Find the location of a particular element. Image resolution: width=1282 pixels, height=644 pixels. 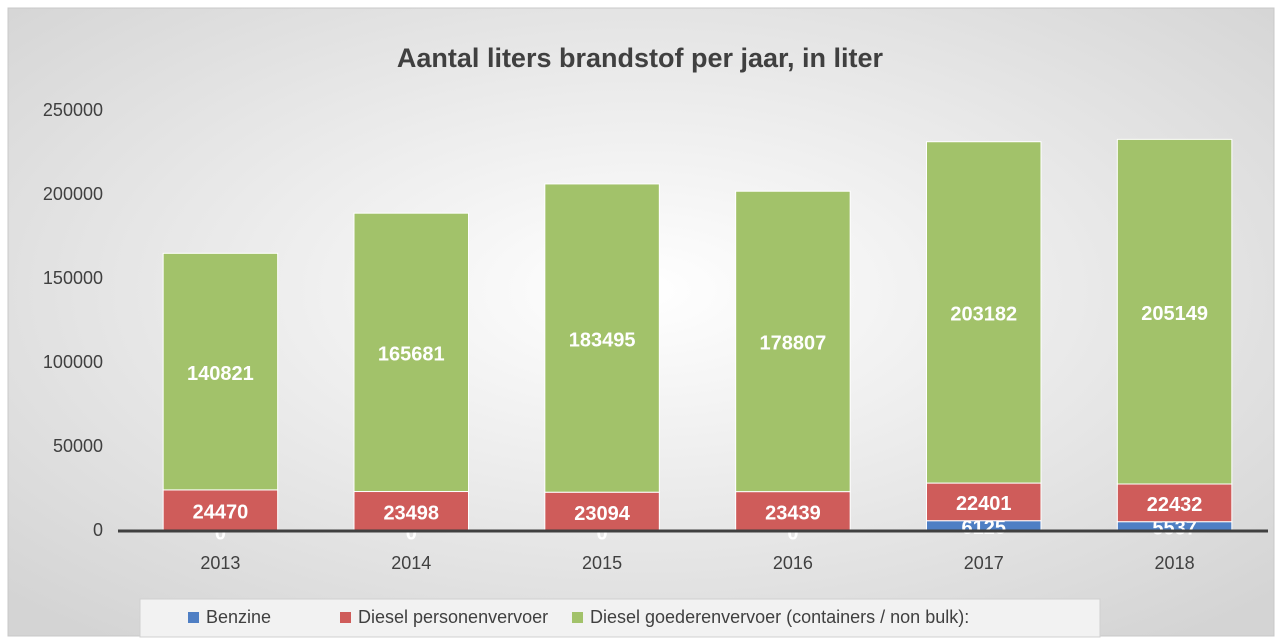

data-label: 205149 is located at coordinates (1174, 314).